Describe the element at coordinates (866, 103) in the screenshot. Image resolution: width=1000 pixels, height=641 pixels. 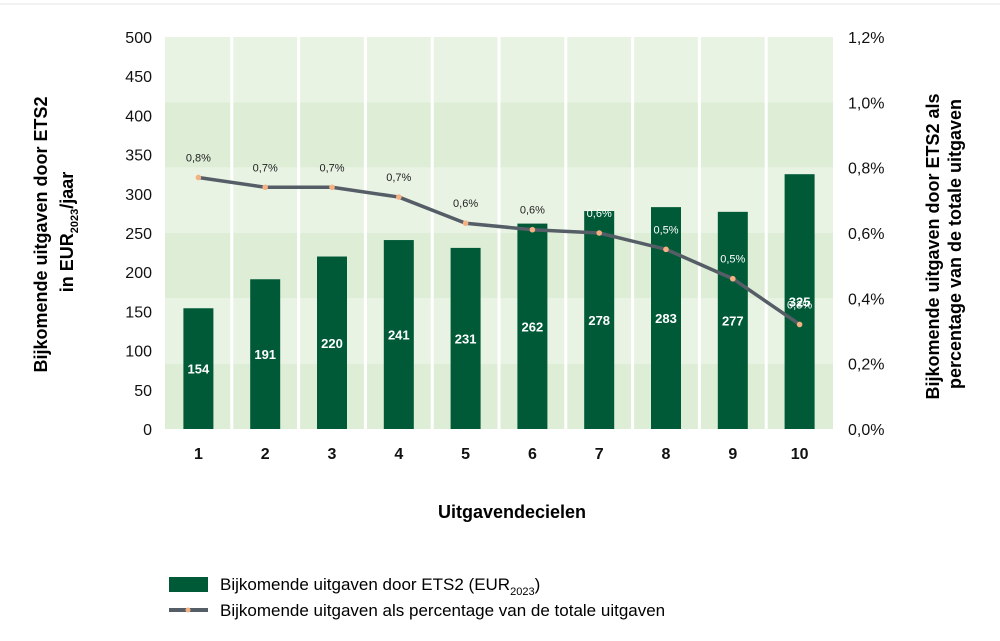
I see `right-tick-label: 1,0%` at that location.